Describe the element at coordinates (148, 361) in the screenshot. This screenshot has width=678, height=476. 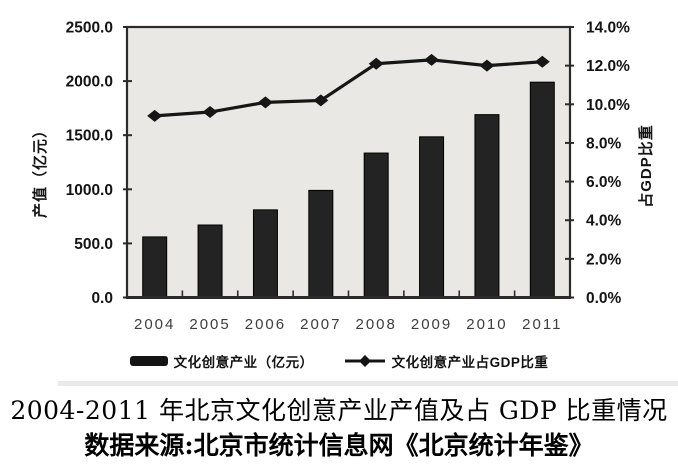
I see `bar-swatch-icon` at that location.